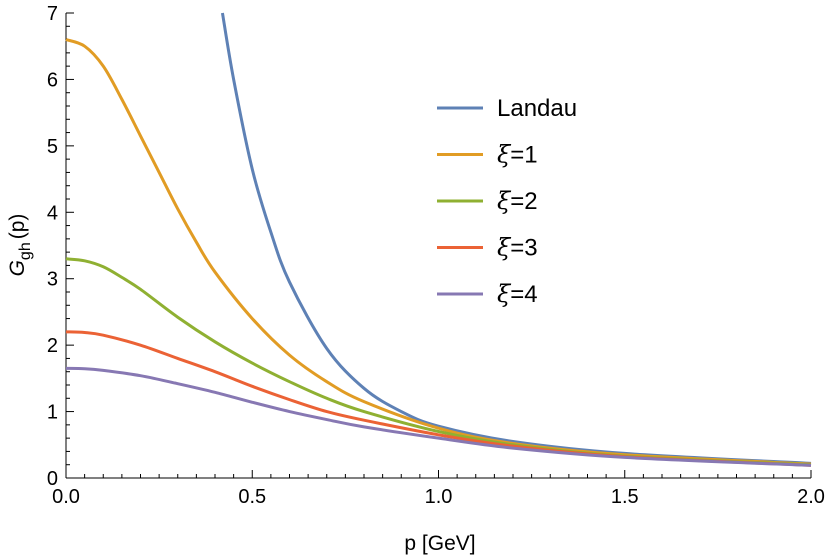 The height and width of the screenshot is (557, 830). What do you see at coordinates (517, 155) in the screenshot?
I see `legend-label: ξ=1` at bounding box center [517, 155].